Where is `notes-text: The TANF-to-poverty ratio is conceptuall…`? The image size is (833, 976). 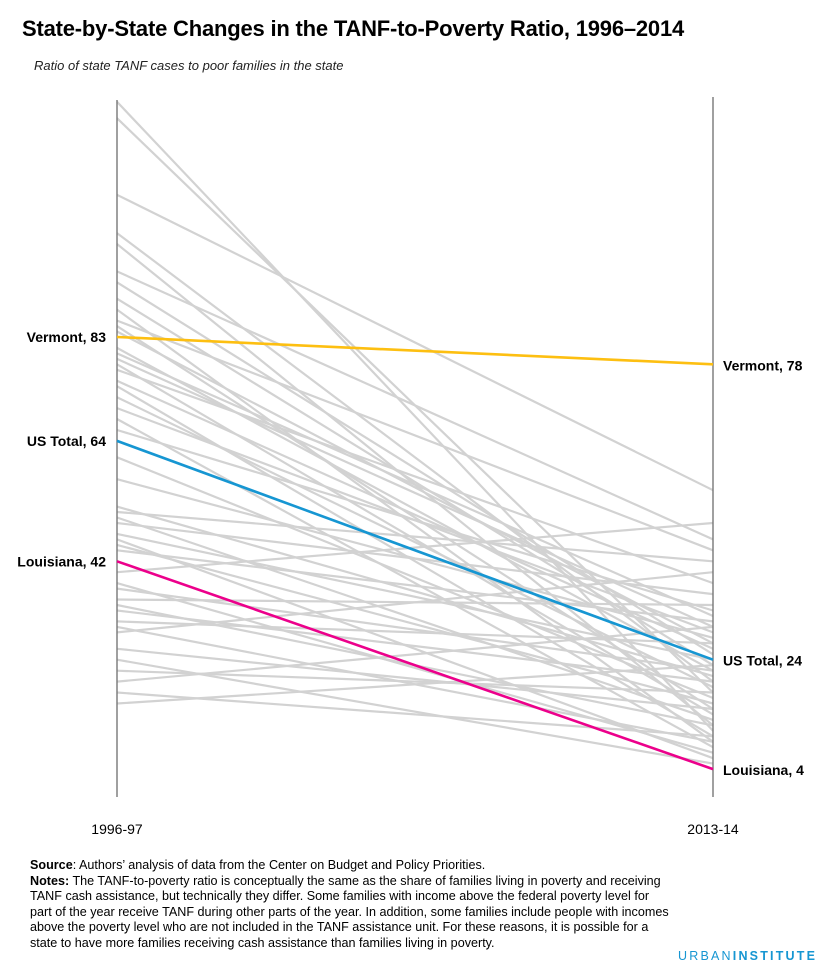
notes-text: The TANF-to-poverty ratio is conceptuall… is located at coordinates (349, 911).